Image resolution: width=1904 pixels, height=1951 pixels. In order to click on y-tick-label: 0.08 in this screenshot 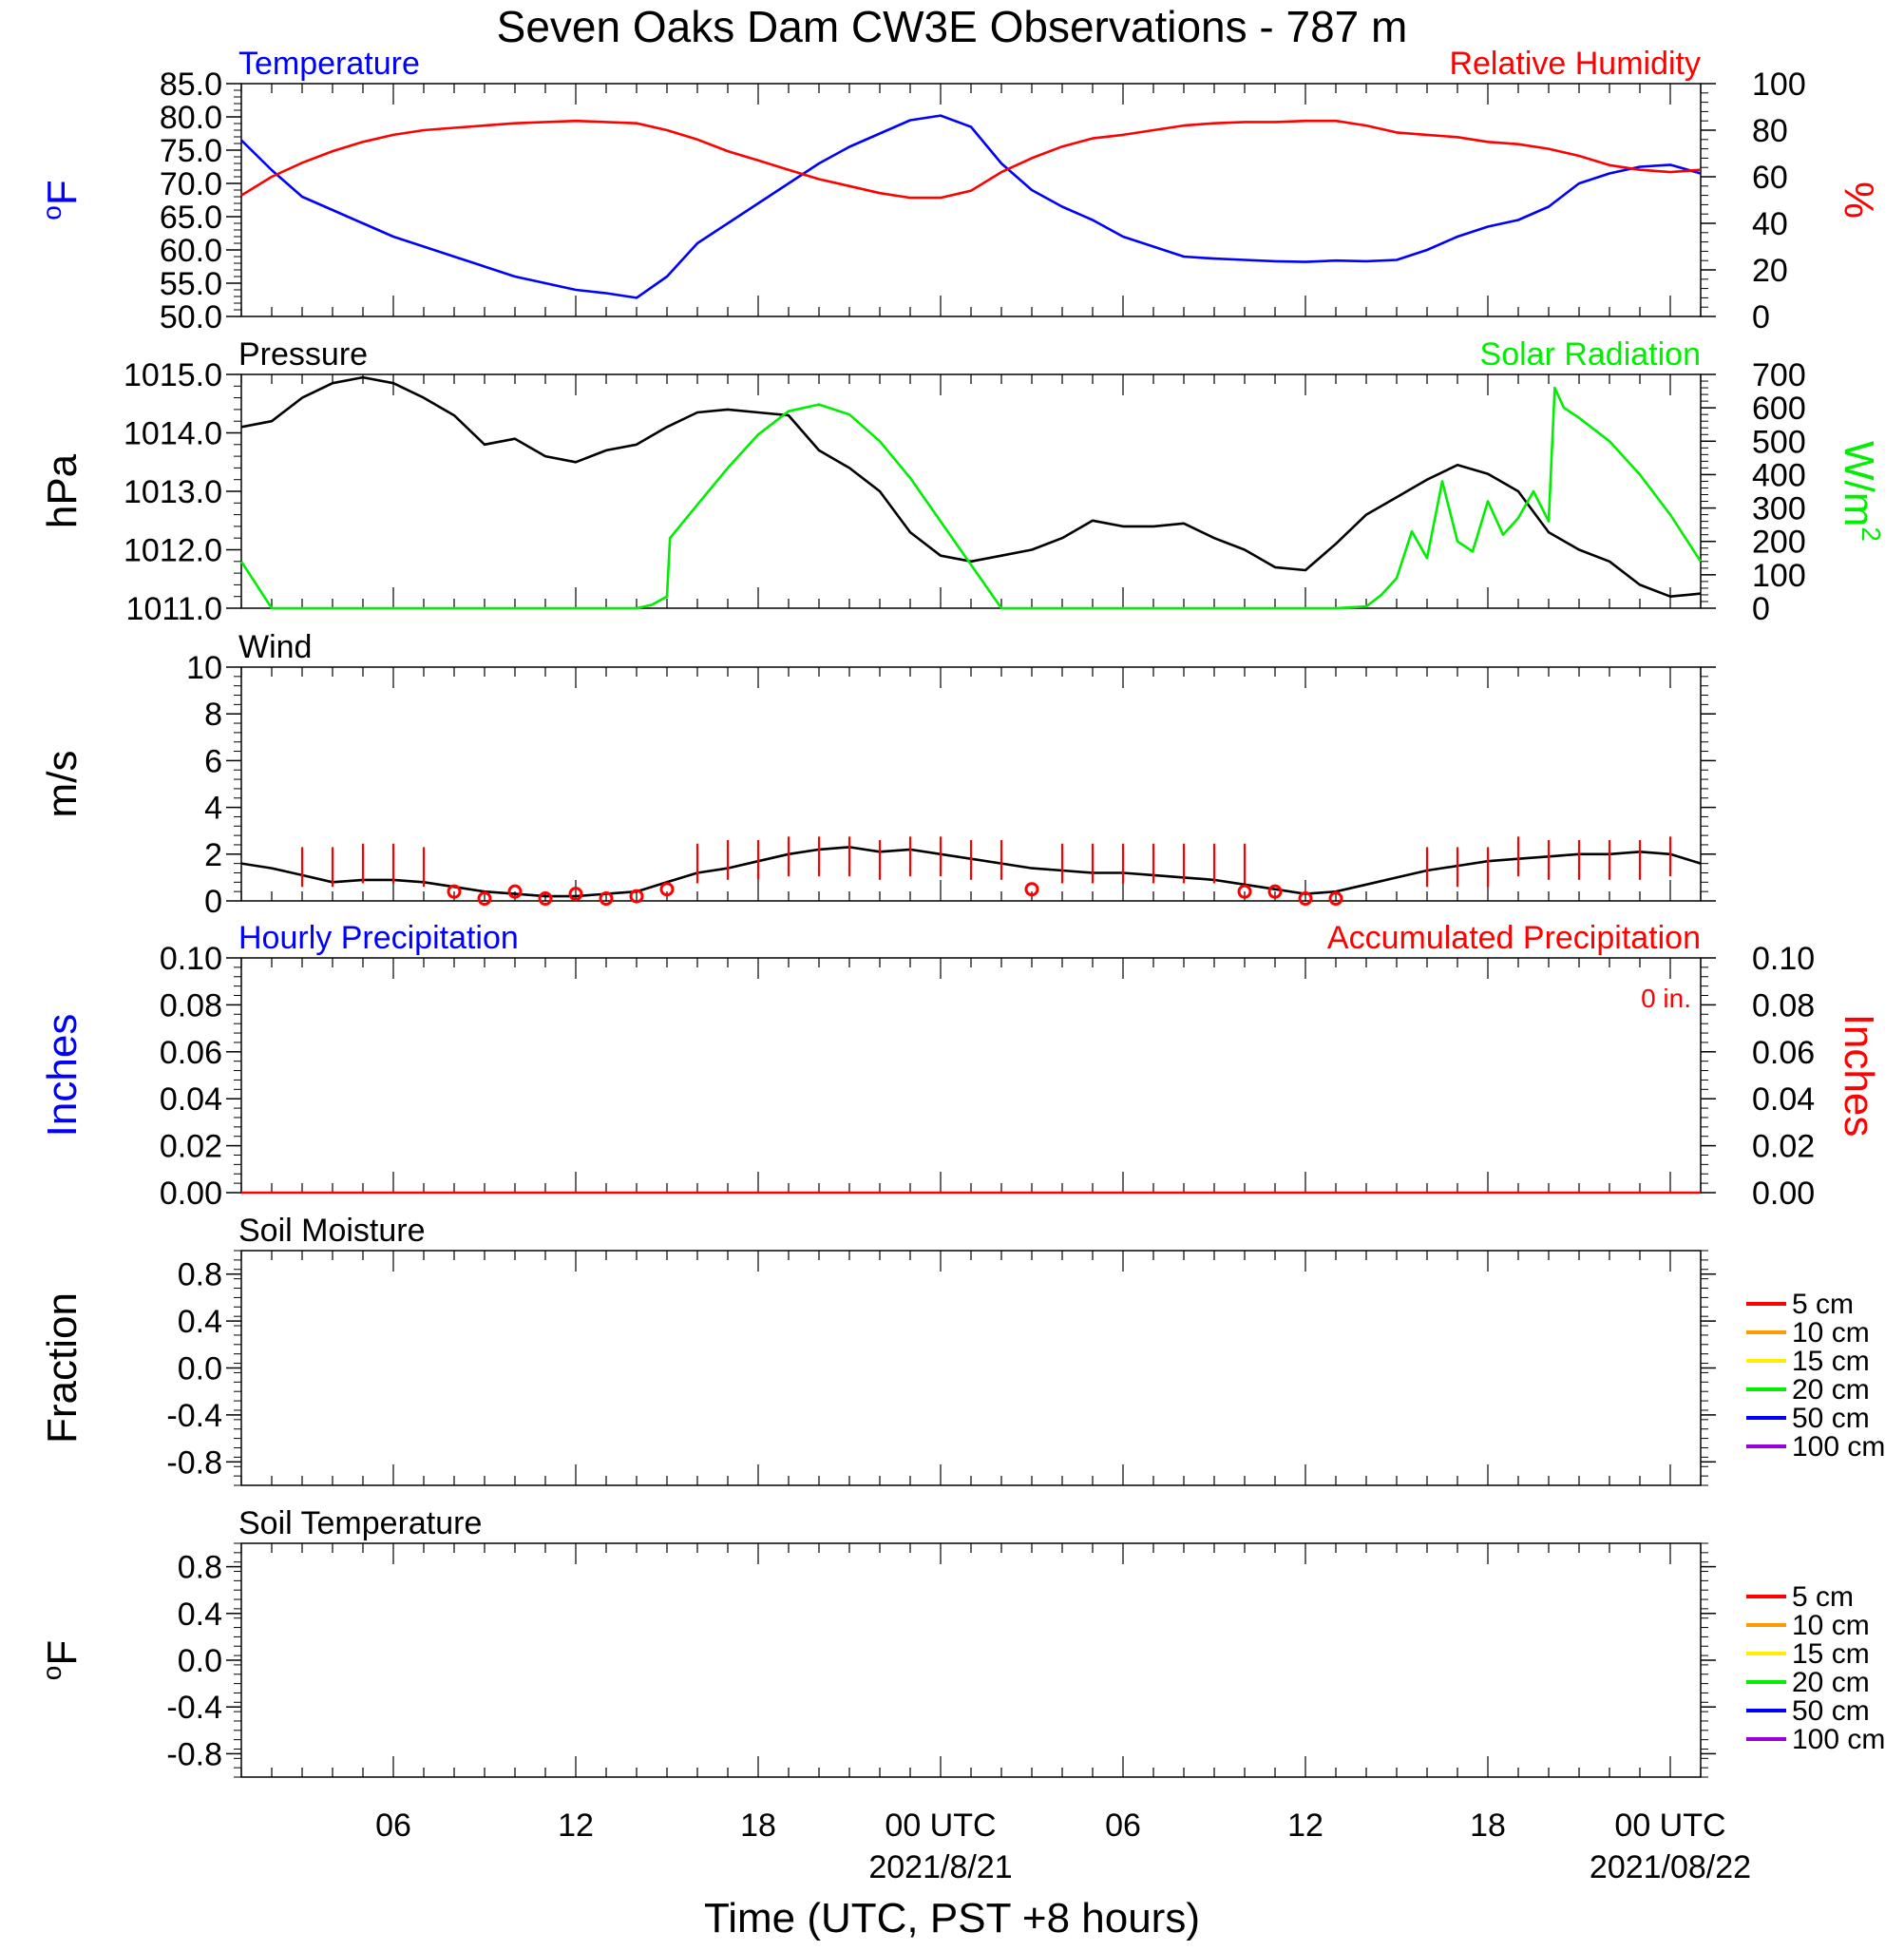, I will do `click(191, 1005)`.